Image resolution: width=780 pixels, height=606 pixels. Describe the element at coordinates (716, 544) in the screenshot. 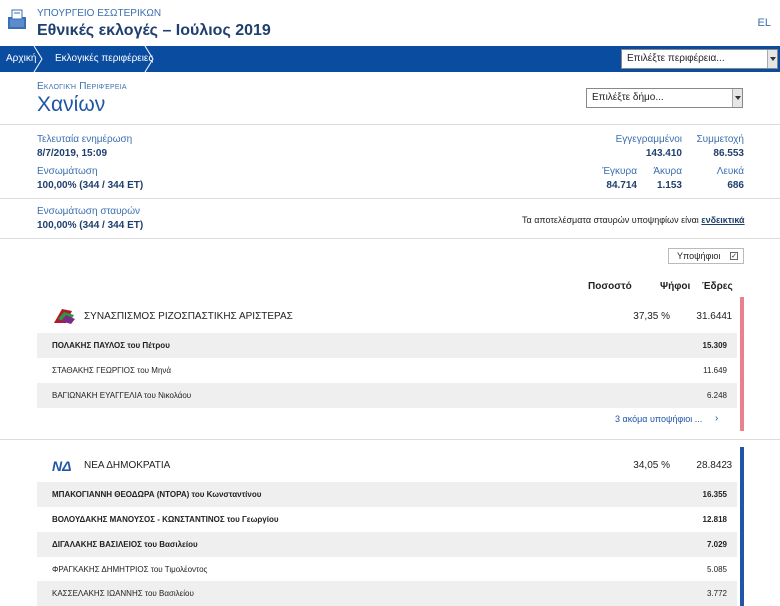

I see `candidate-votes: 7.029` at that location.